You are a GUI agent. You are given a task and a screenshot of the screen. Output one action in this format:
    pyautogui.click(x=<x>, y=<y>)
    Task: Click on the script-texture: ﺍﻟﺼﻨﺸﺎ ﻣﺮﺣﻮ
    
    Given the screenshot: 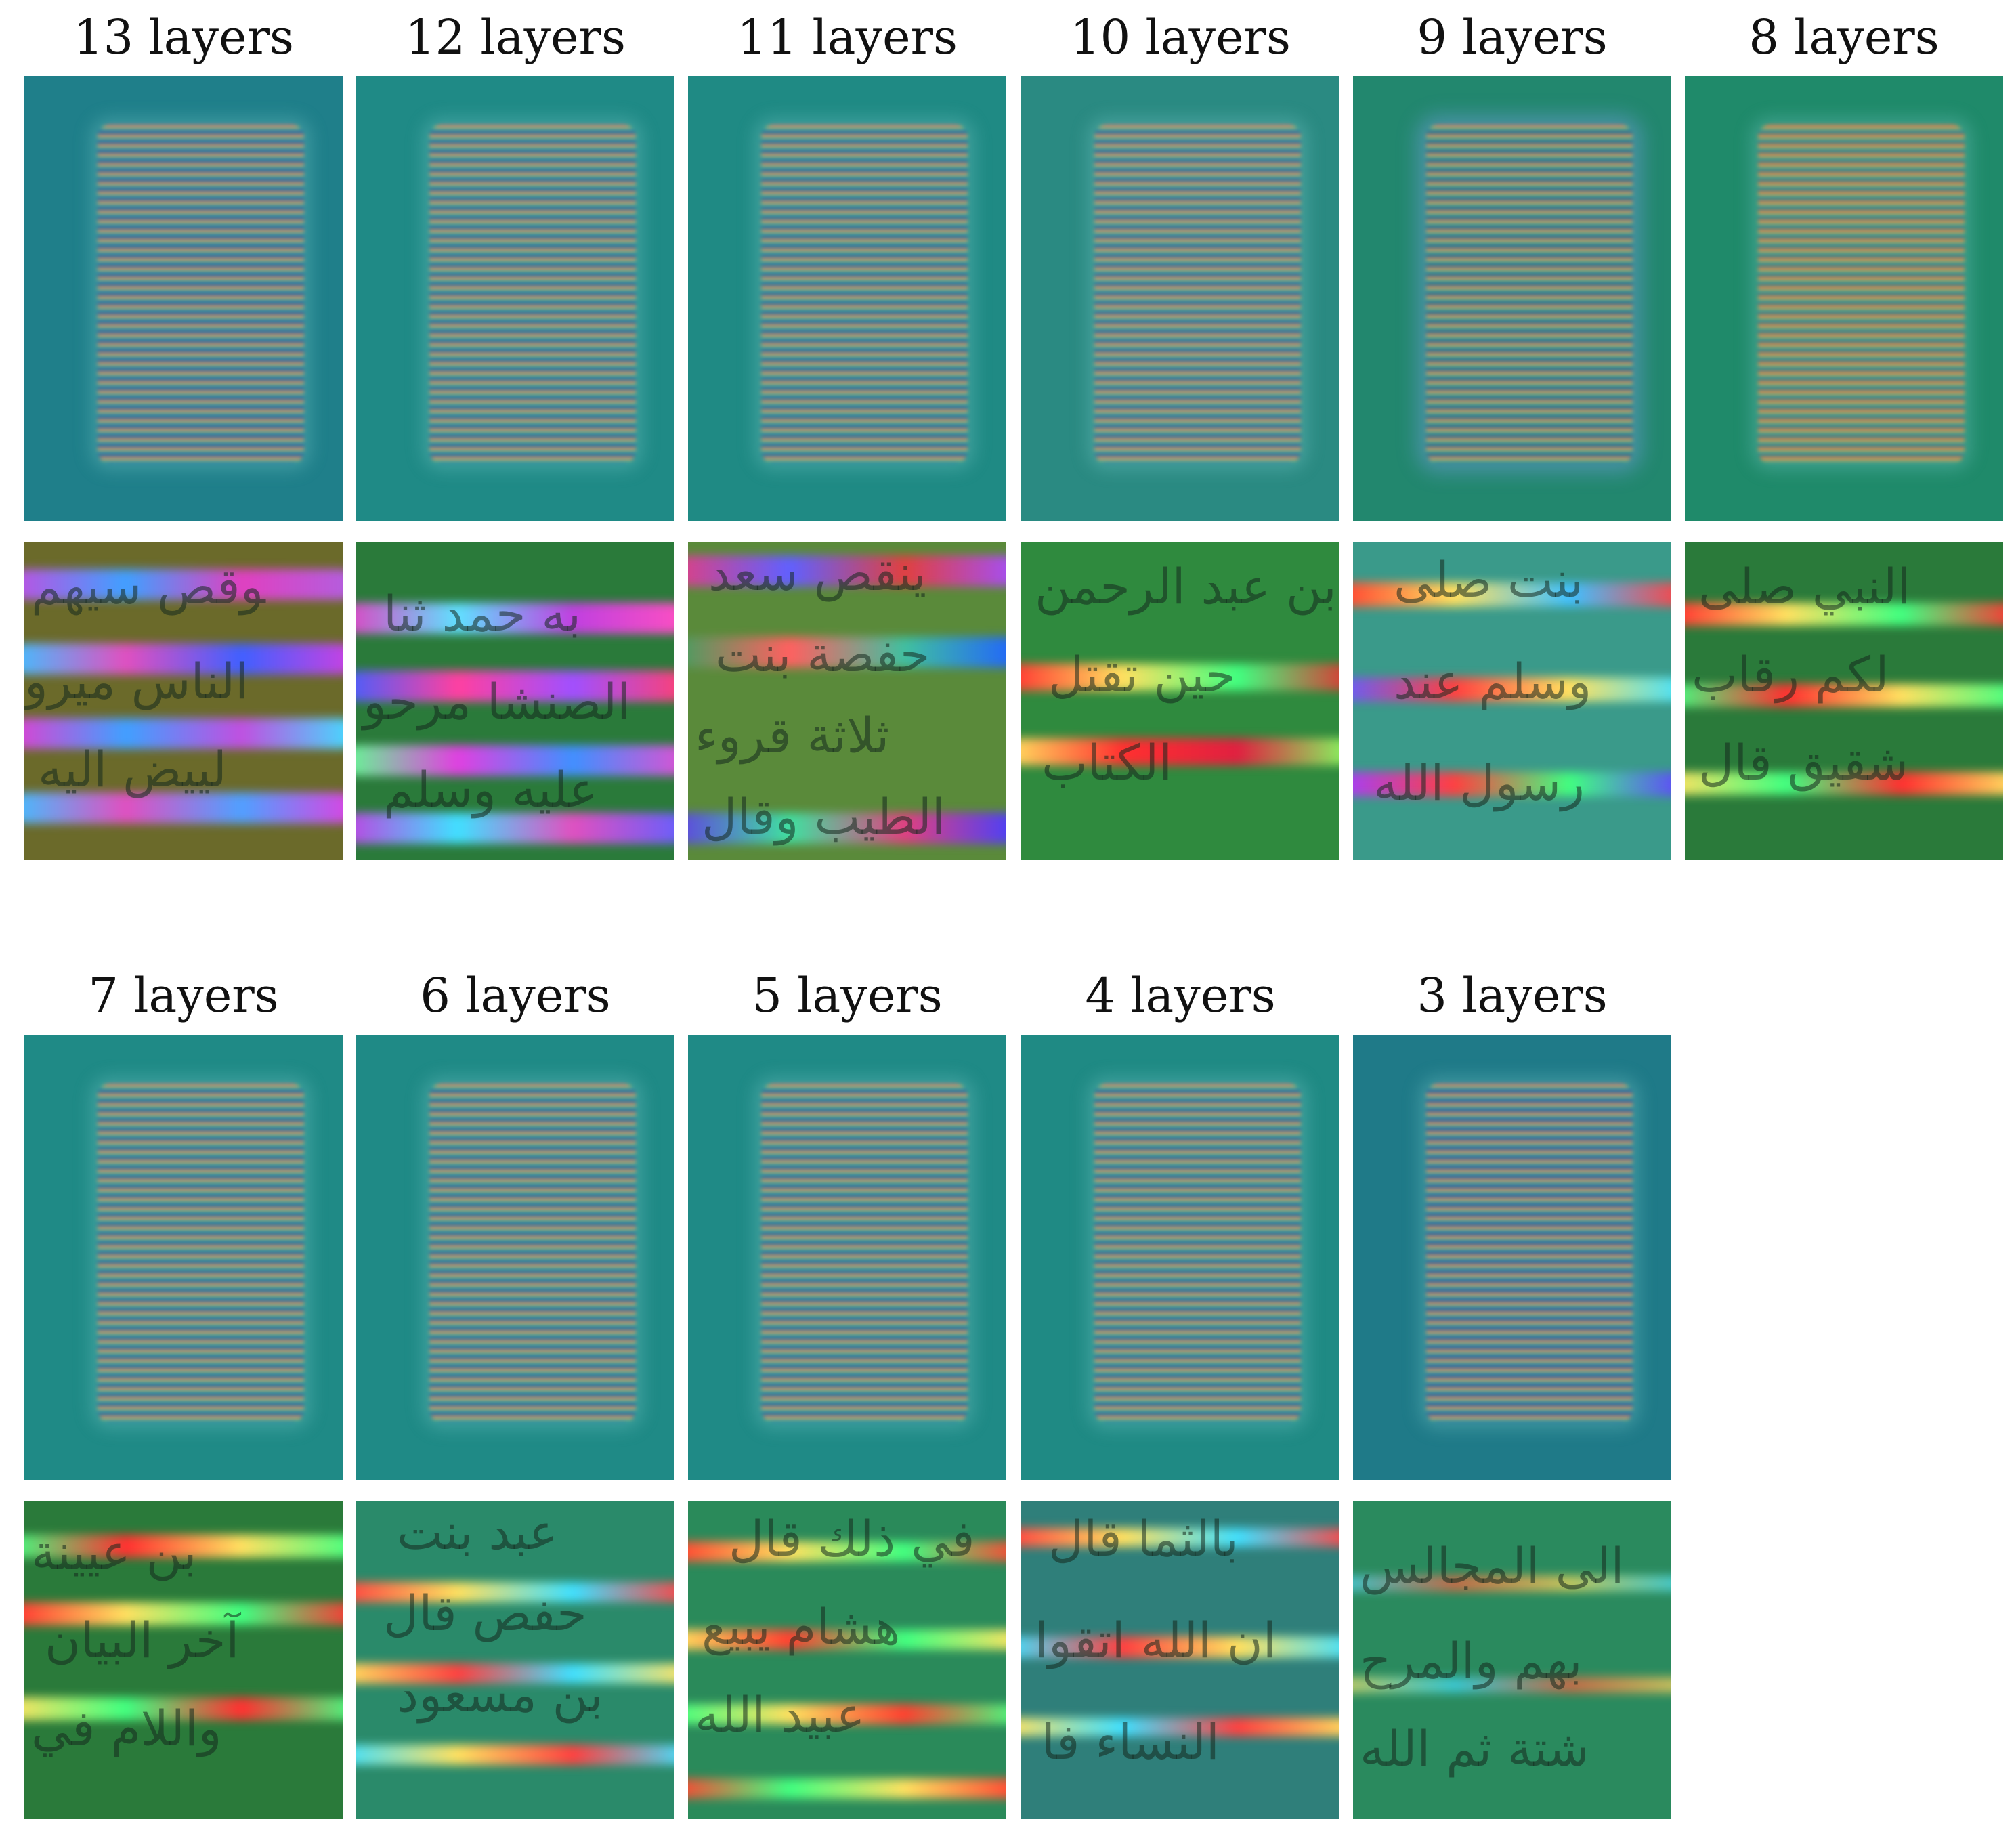 What is the action you would take?
    pyautogui.click(x=497, y=701)
    